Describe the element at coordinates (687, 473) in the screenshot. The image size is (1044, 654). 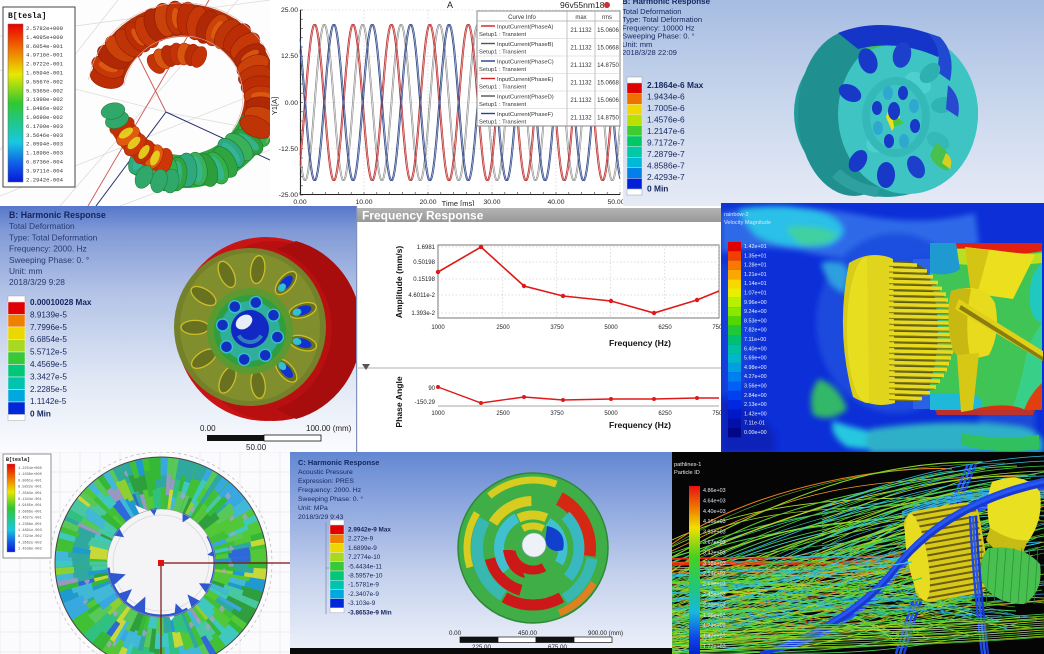
I see `svg-text: Particle ID` at that location.